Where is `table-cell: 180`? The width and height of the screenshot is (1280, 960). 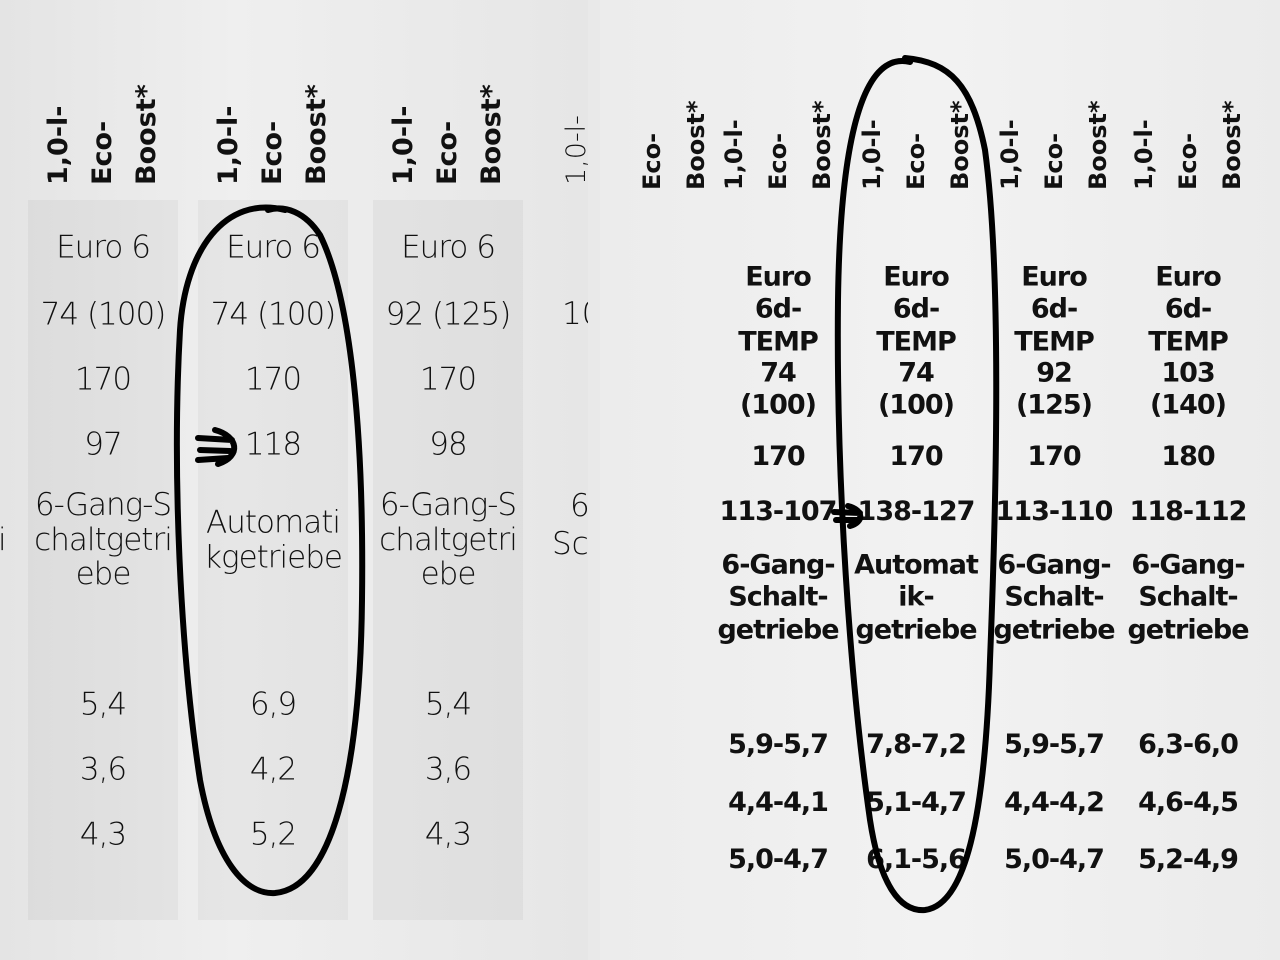
table-cell: 180 is located at coordinates (1188, 456).